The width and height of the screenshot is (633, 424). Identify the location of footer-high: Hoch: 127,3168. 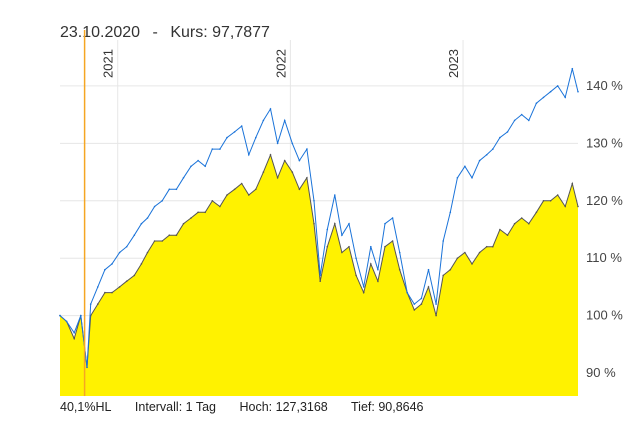
(283, 407).